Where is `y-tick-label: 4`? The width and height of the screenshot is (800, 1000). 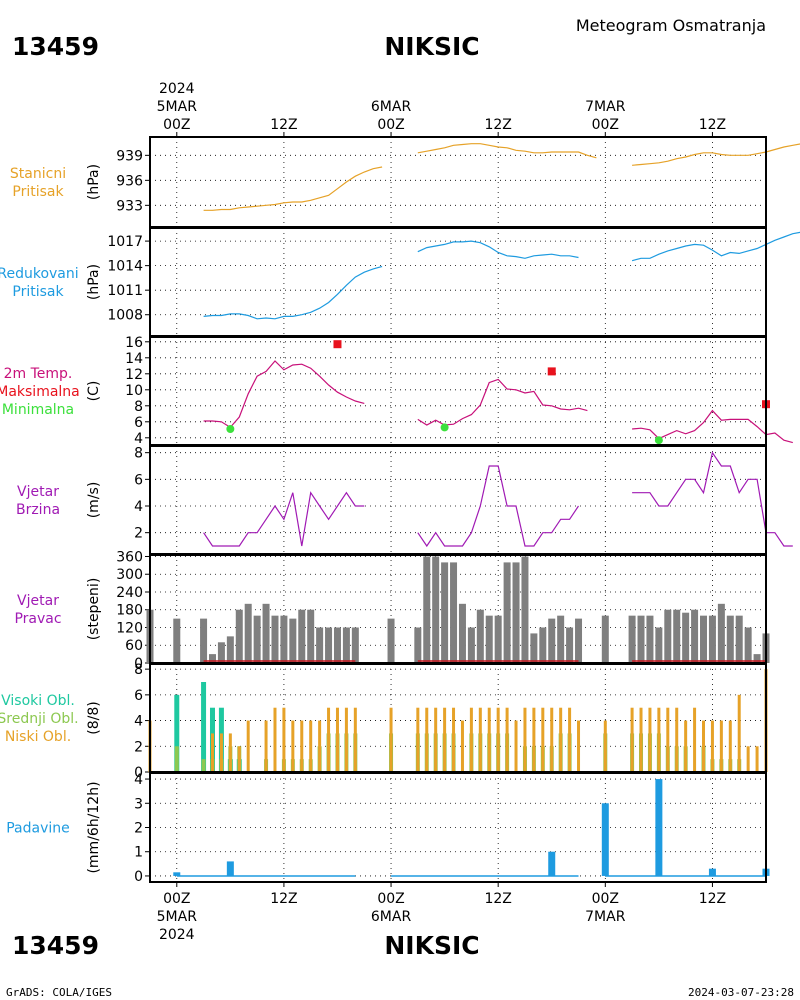
y-tick-label: 4 is located at coordinates (138, 780).